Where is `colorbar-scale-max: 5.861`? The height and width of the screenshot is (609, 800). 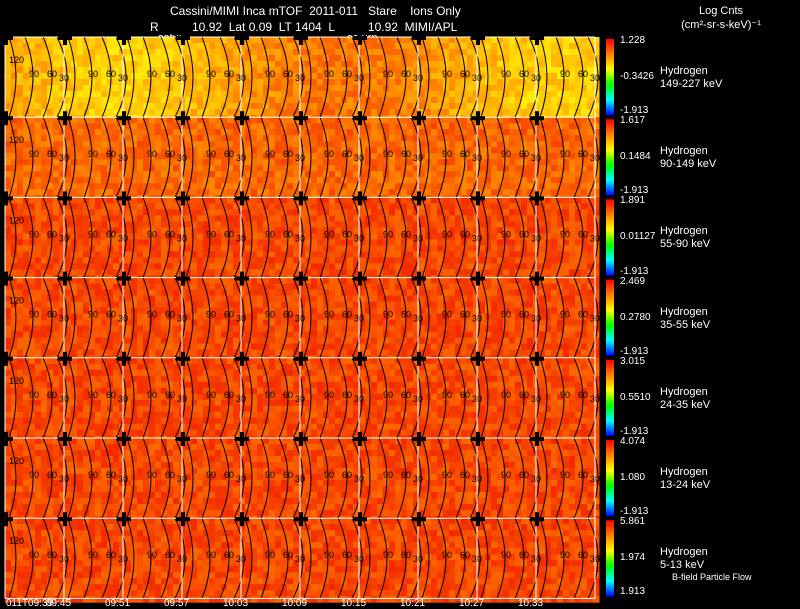
colorbar-scale-max: 5.861 is located at coordinates (633, 522).